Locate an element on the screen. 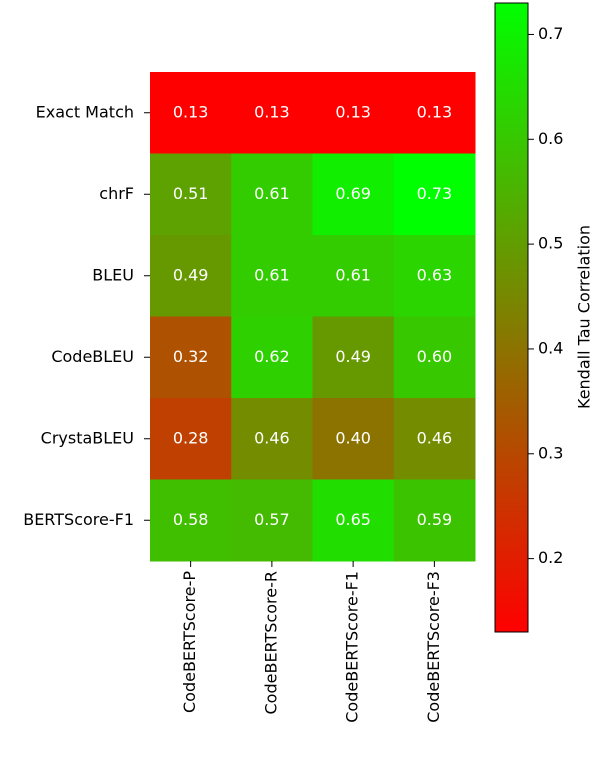 This screenshot has width=592, height=762. cell-label: 0.40 is located at coordinates (353, 437).